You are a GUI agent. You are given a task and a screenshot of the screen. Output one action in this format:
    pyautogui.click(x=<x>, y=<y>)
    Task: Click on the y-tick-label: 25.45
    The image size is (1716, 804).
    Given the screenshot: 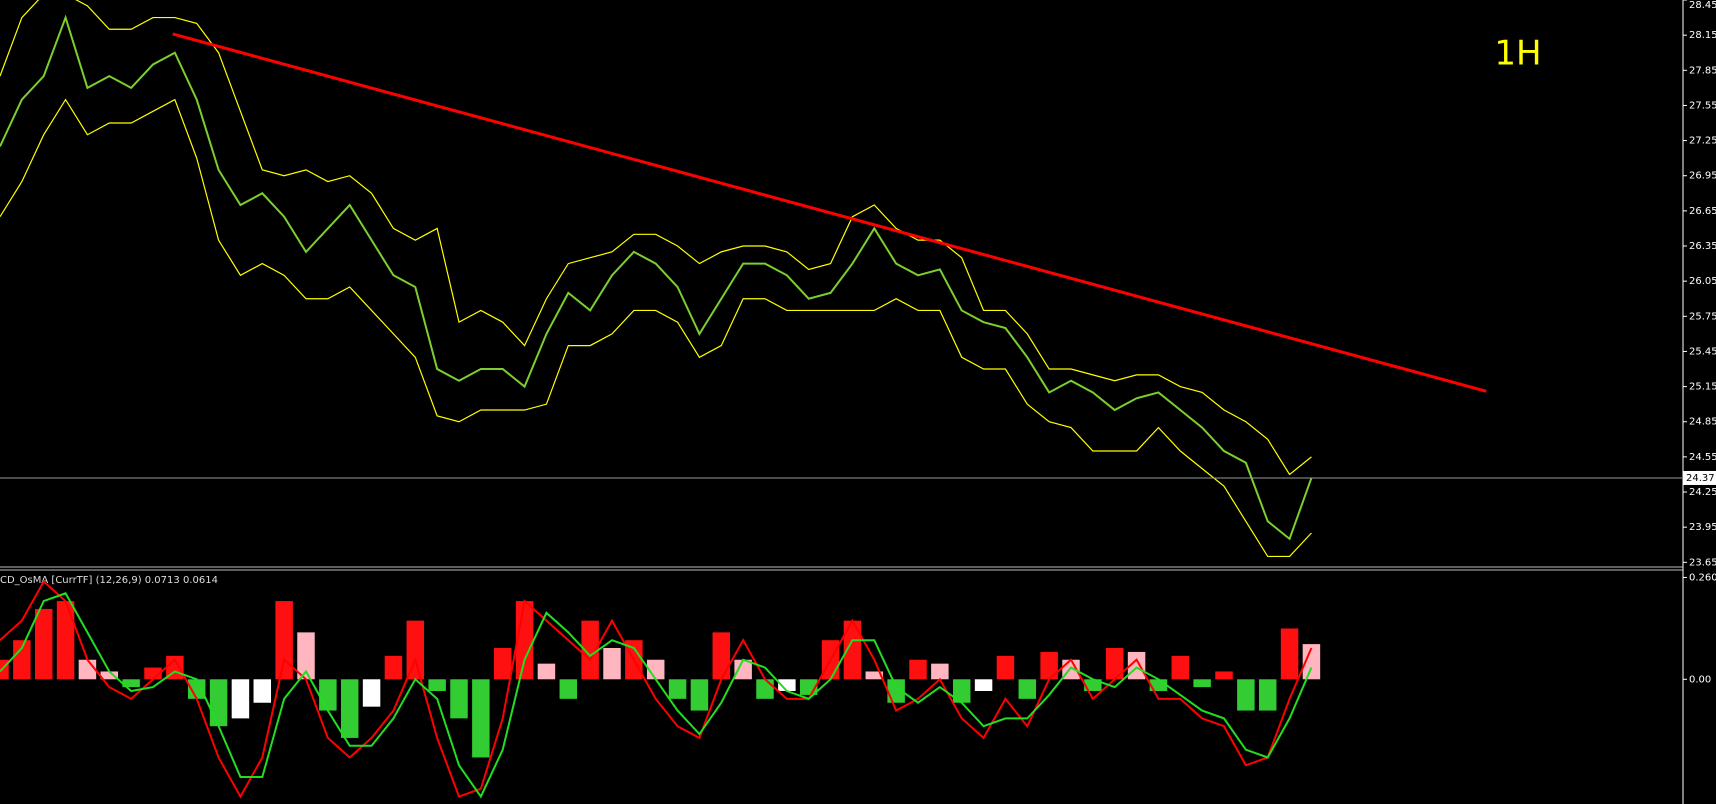 What is the action you would take?
    pyautogui.click(x=1702, y=351)
    